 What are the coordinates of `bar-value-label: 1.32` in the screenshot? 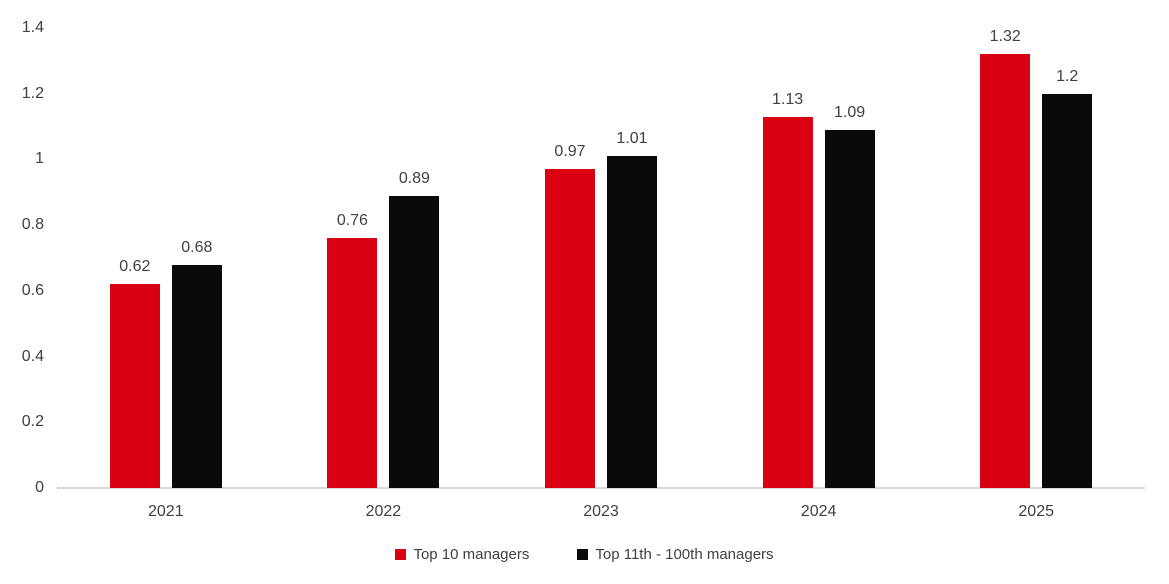 It's located at (1005, 37).